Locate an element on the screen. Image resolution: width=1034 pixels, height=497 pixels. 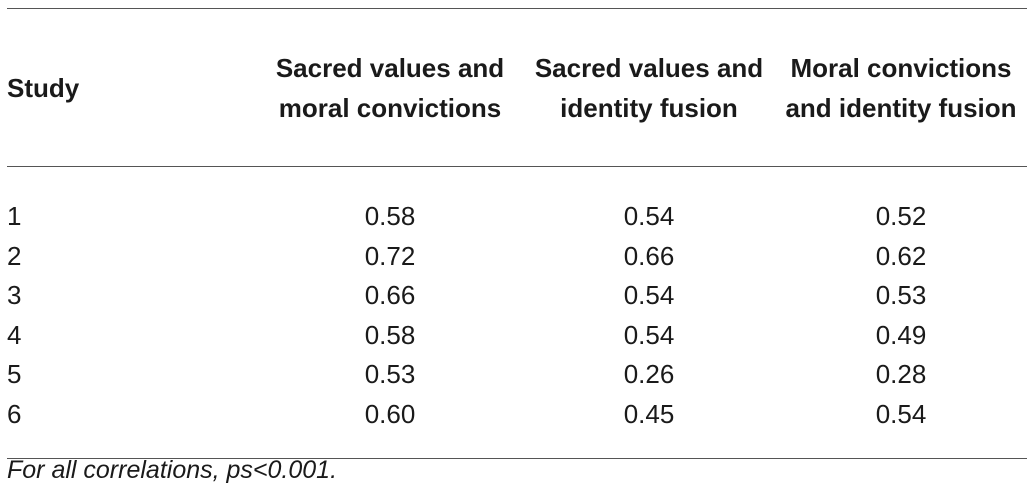
table-row: 5 0.53 0.26 0.28 is located at coordinates (517, 375).